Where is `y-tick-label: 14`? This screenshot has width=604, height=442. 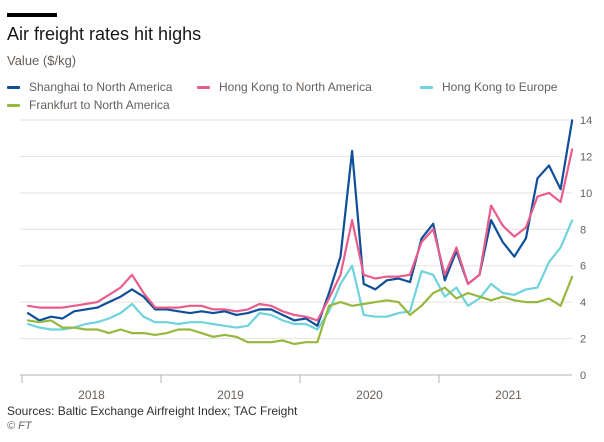 y-tick-label: 14 is located at coordinates (586, 121).